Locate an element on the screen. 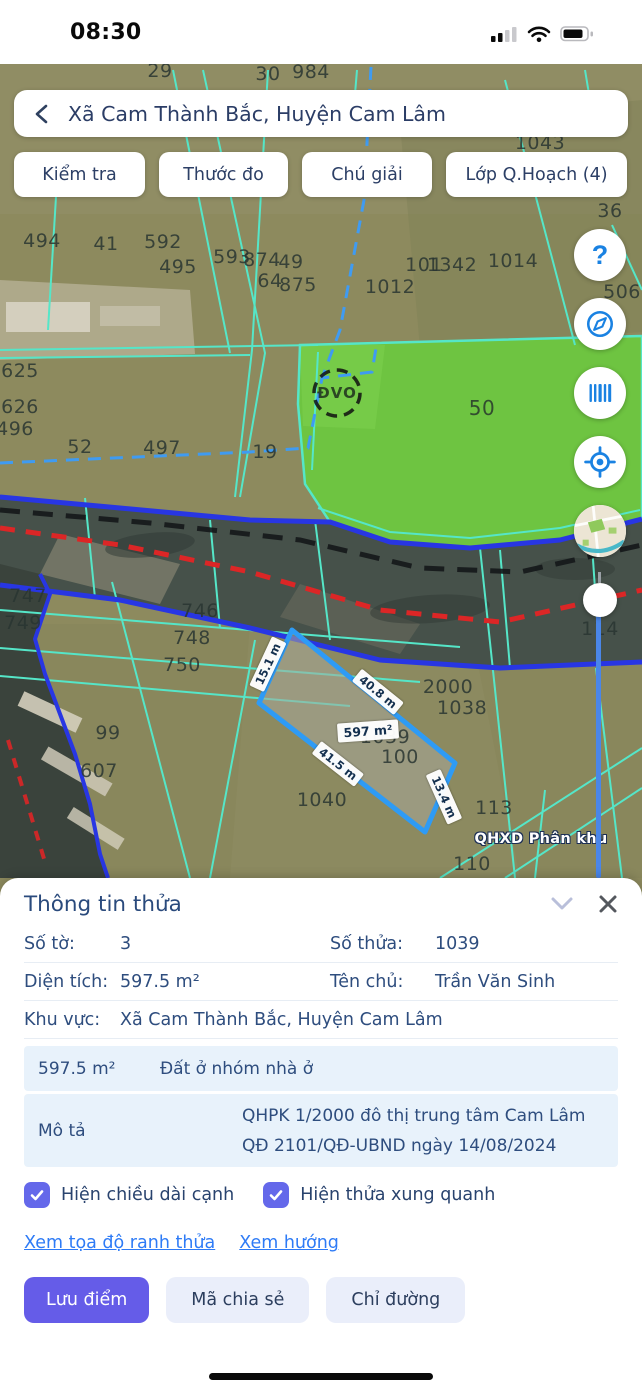 This screenshot has height=1389, width=642. cellular-signal-icon is located at coordinates (504, 34).